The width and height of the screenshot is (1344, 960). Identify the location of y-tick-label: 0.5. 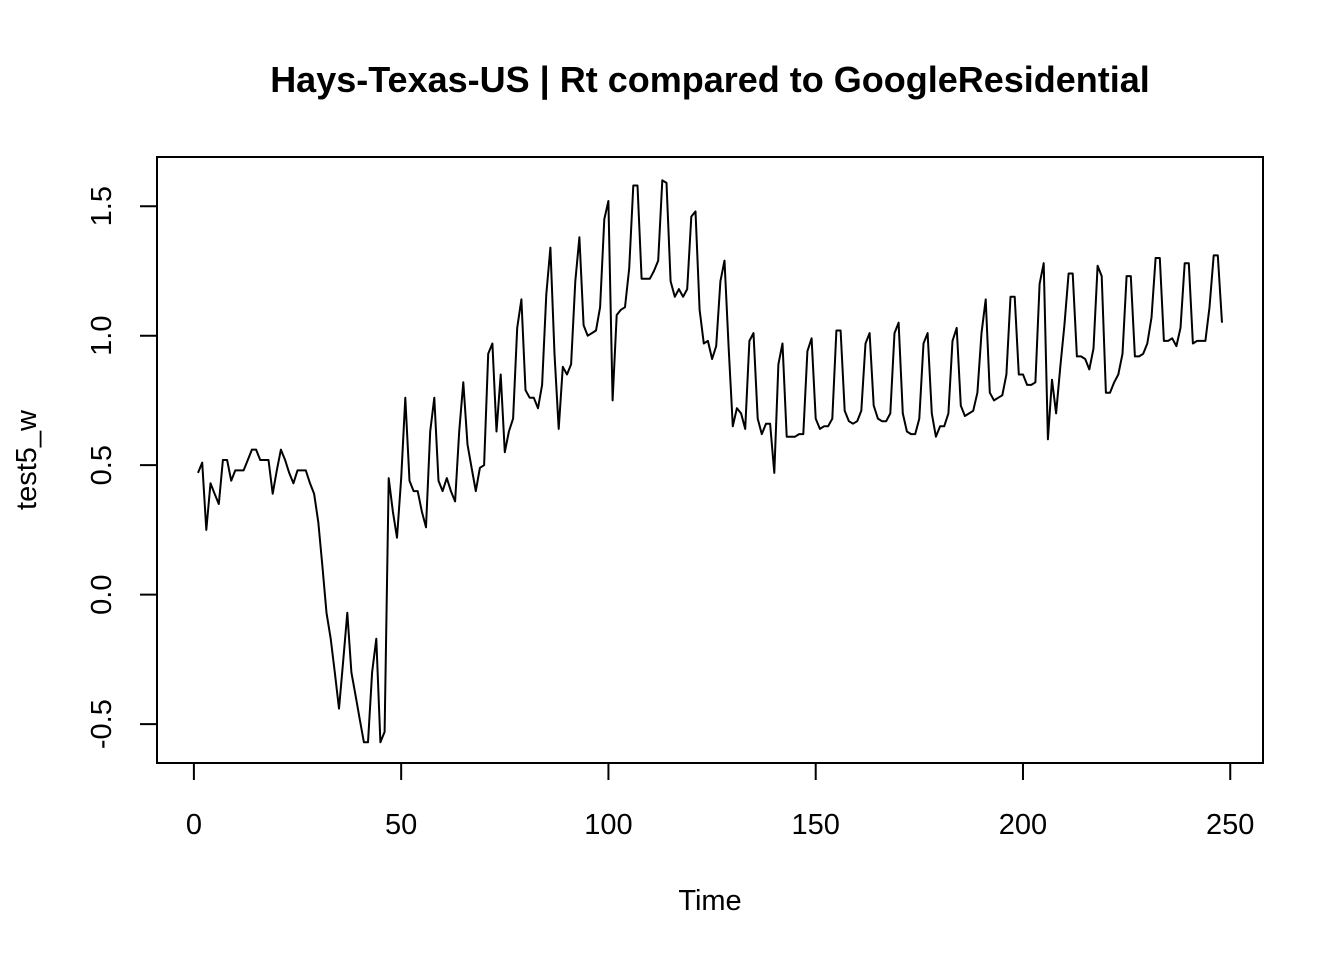
(102, 465).